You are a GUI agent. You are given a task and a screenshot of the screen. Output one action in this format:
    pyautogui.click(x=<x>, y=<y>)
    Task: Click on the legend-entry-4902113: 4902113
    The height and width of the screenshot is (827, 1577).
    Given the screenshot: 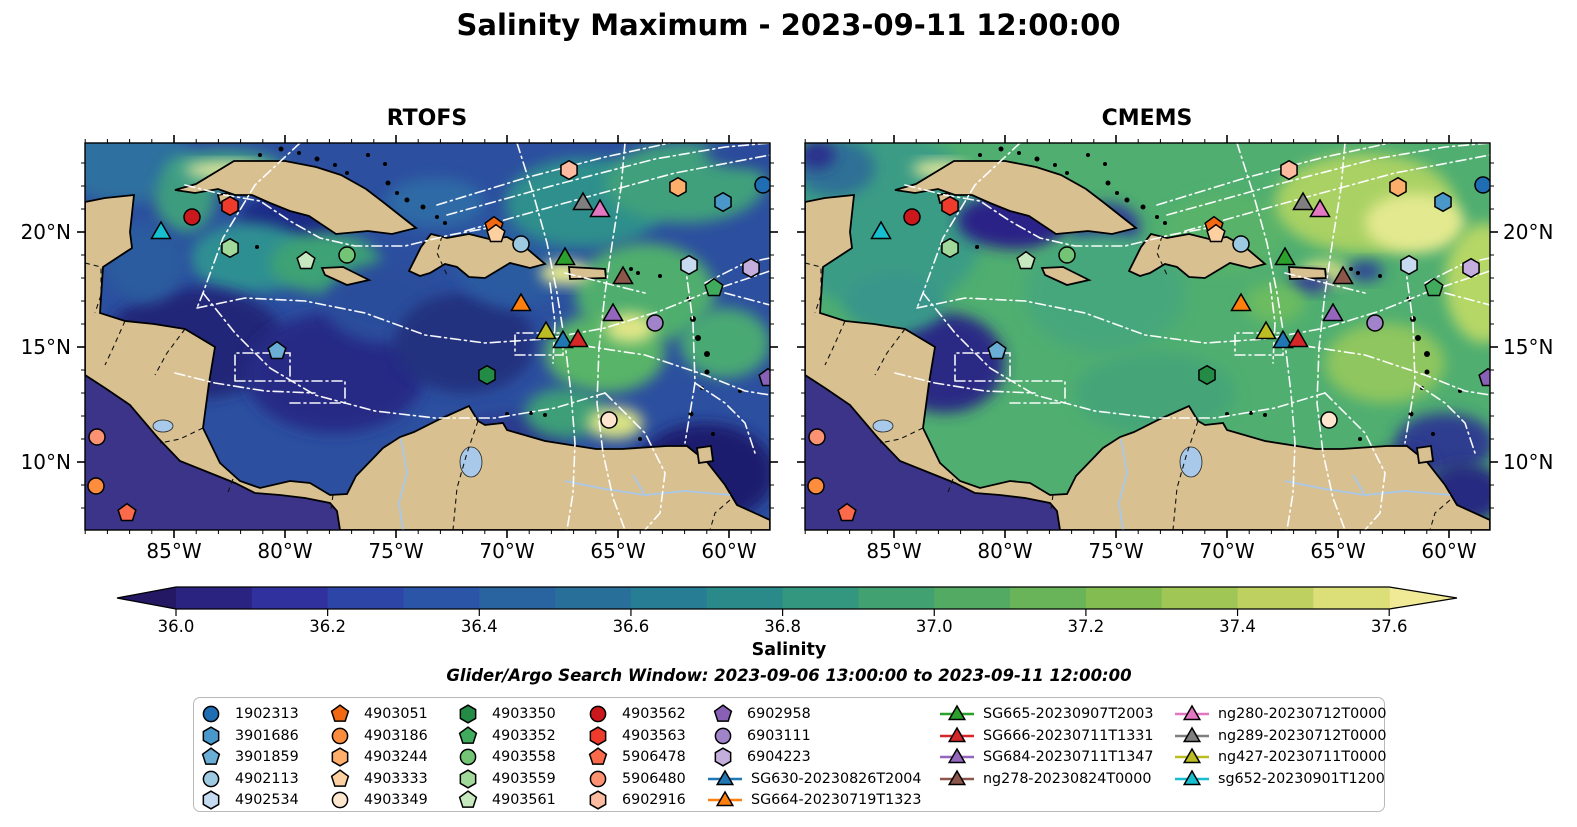 What is the action you would take?
    pyautogui.click(x=247, y=779)
    